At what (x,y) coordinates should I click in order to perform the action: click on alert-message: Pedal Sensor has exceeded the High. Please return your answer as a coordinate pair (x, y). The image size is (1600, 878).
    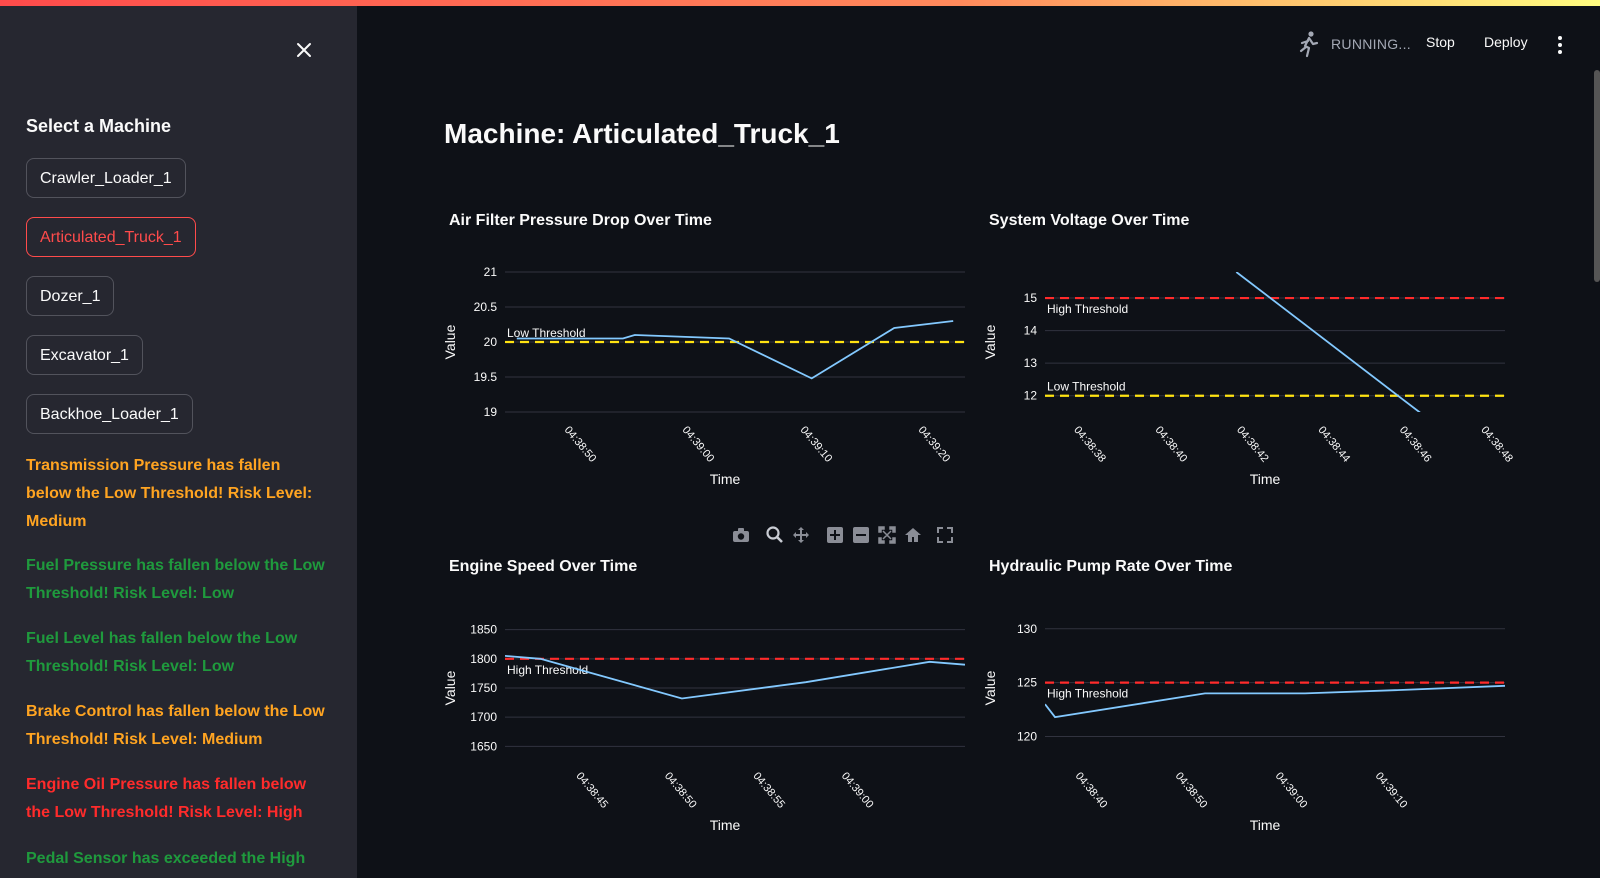
    Looking at the image, I should click on (166, 858).